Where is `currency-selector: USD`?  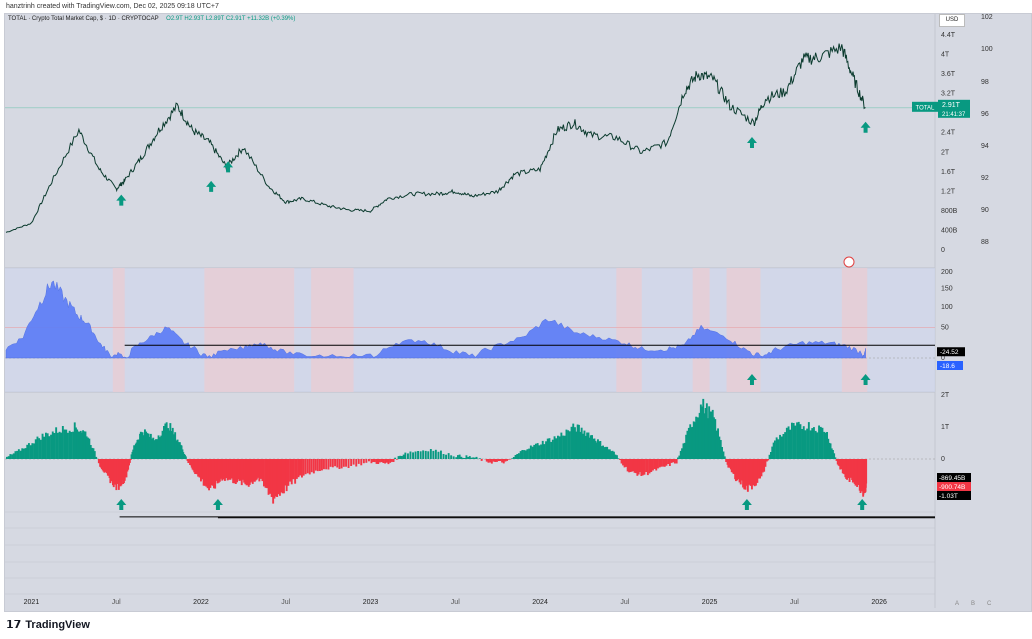
currency-selector: USD is located at coordinates (952, 20).